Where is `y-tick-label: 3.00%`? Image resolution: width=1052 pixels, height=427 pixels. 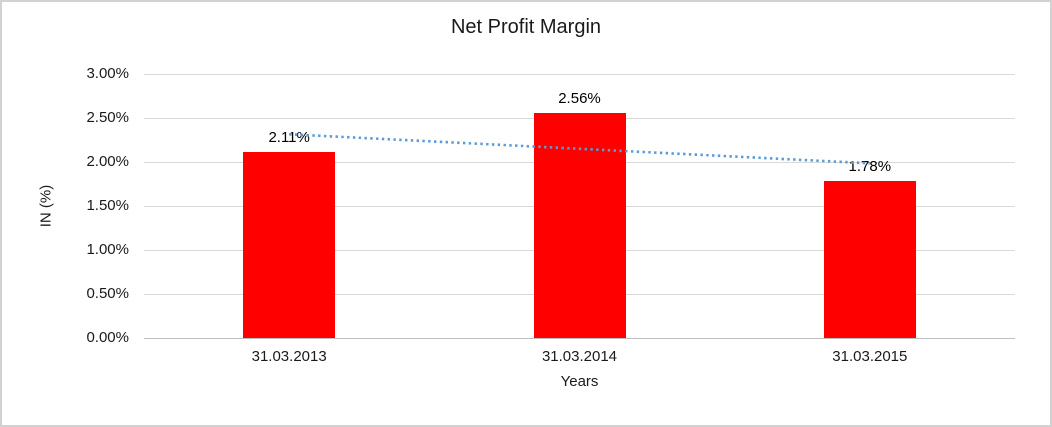 y-tick-label: 3.00% is located at coordinates (107, 73).